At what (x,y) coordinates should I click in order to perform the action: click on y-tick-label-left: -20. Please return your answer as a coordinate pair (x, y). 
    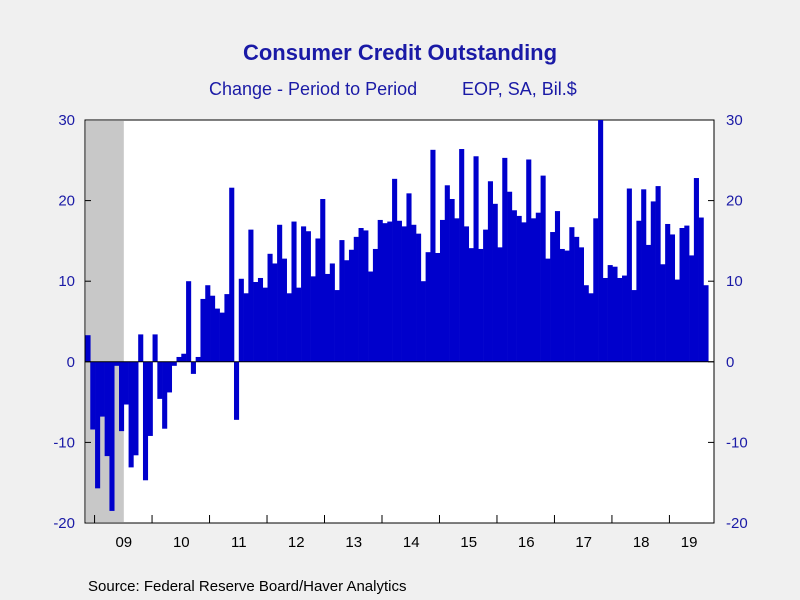
    Looking at the image, I should click on (64, 523).